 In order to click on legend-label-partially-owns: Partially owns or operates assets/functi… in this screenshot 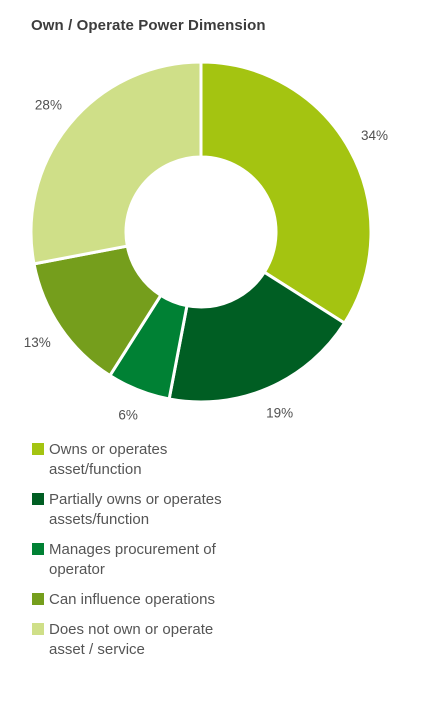, I will do `click(135, 509)`.